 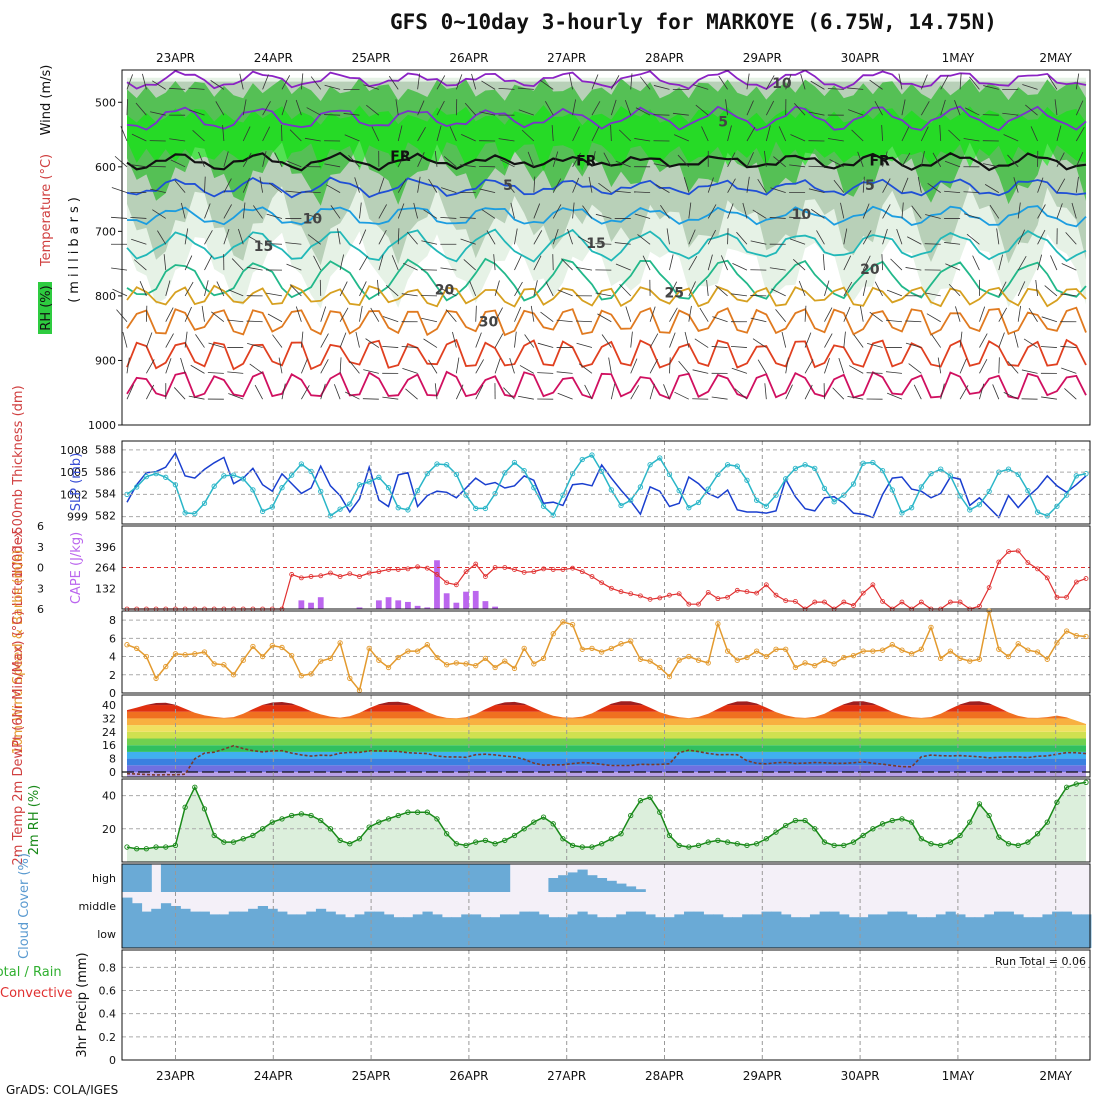 I want to click on slp-tick-label: 1008, so click(x=74, y=450).